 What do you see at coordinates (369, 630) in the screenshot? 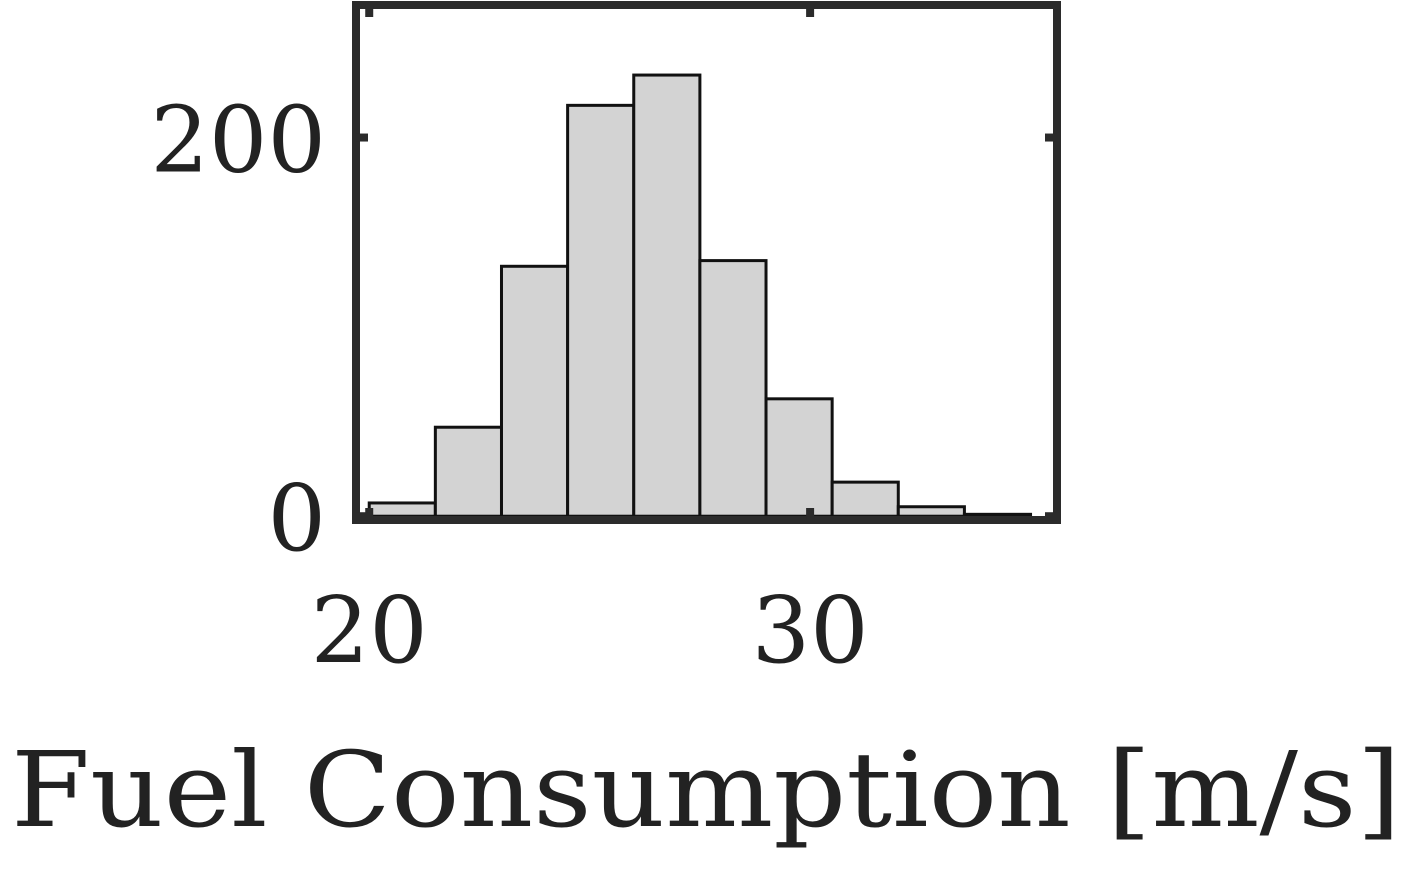
I see `x-tick-label: 20` at bounding box center [369, 630].